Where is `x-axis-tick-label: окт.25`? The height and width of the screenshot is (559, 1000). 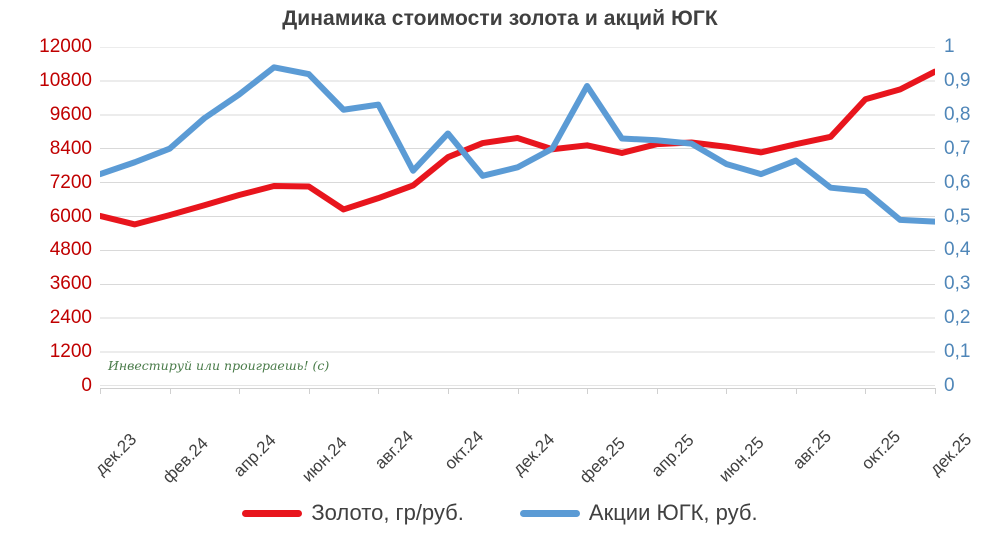 x-axis-tick-label: окт.25 is located at coordinates (881, 450).